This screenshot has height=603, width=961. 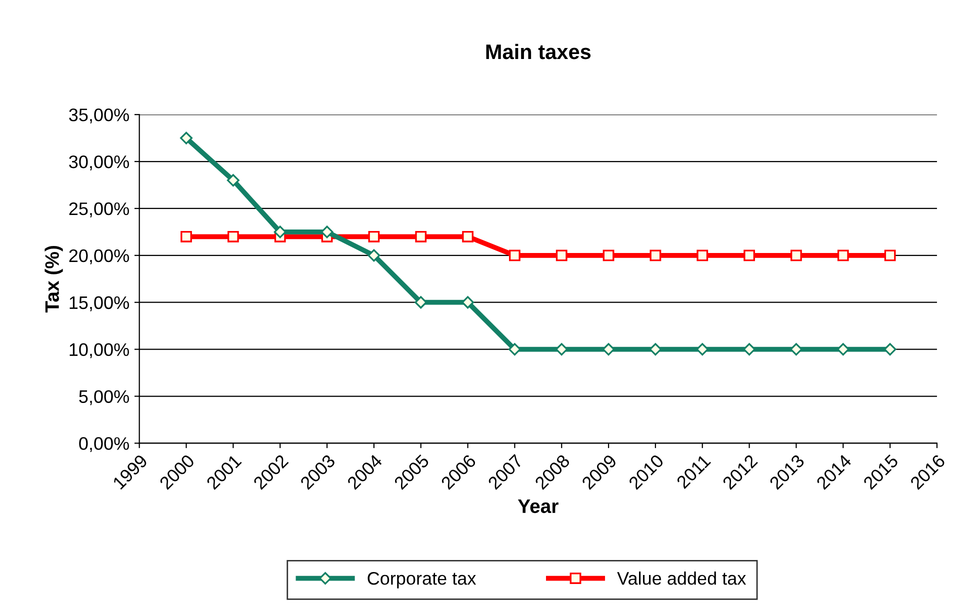 I want to click on chart-title: Main taxes, so click(x=538, y=52).